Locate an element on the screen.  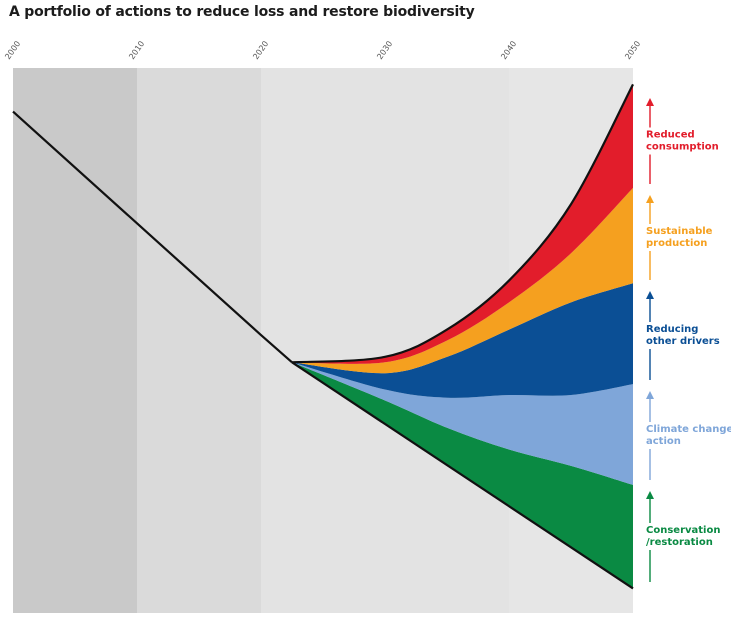
x-tick-label: 2040 is located at coordinates (508, 50).